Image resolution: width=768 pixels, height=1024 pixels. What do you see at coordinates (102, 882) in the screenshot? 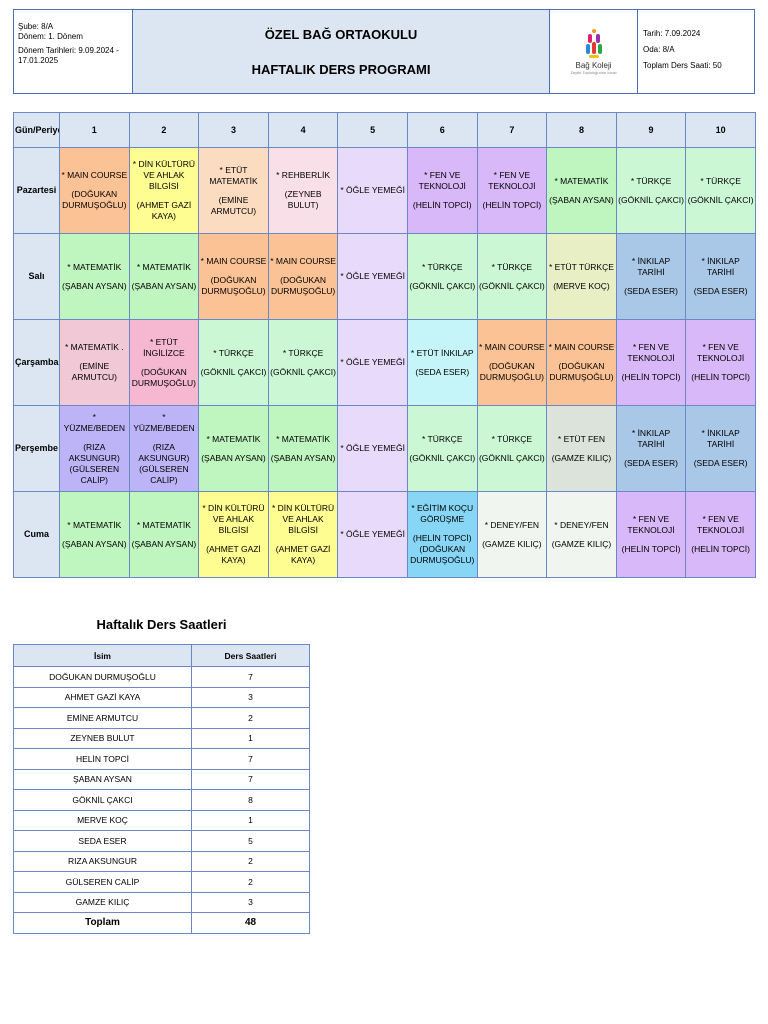
I see `teacher-name: GÜLSEREN CALİP` at bounding box center [102, 882].